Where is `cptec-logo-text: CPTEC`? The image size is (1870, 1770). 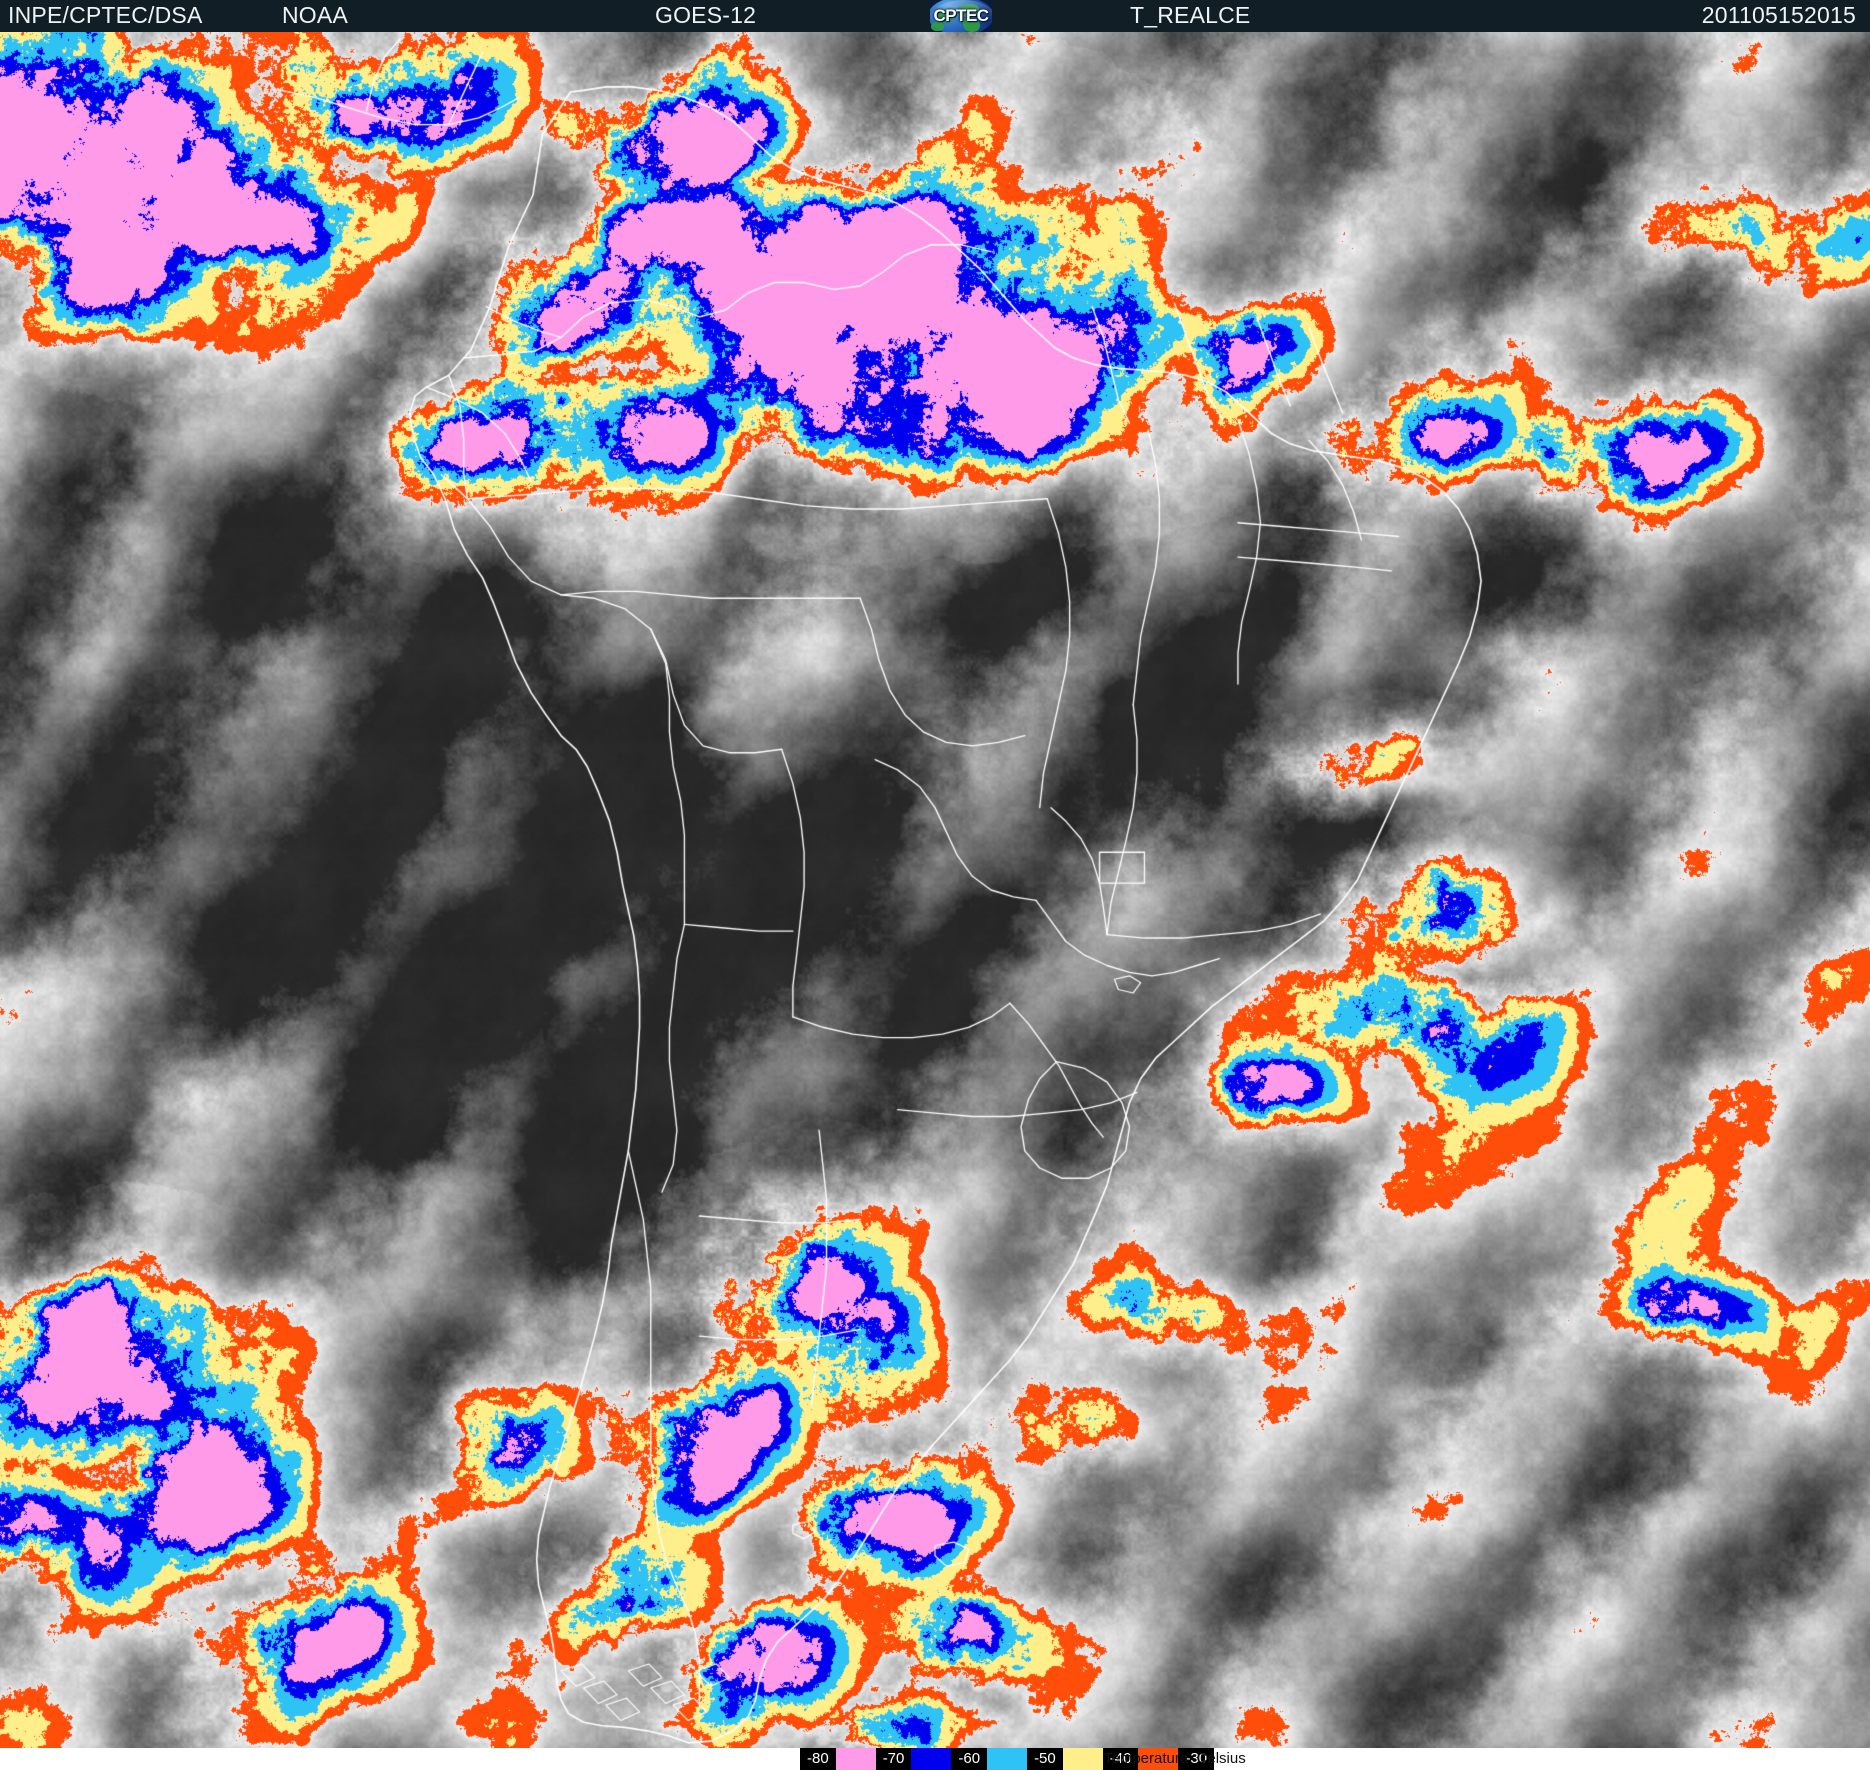 cptec-logo-text: CPTEC is located at coordinates (961, 15).